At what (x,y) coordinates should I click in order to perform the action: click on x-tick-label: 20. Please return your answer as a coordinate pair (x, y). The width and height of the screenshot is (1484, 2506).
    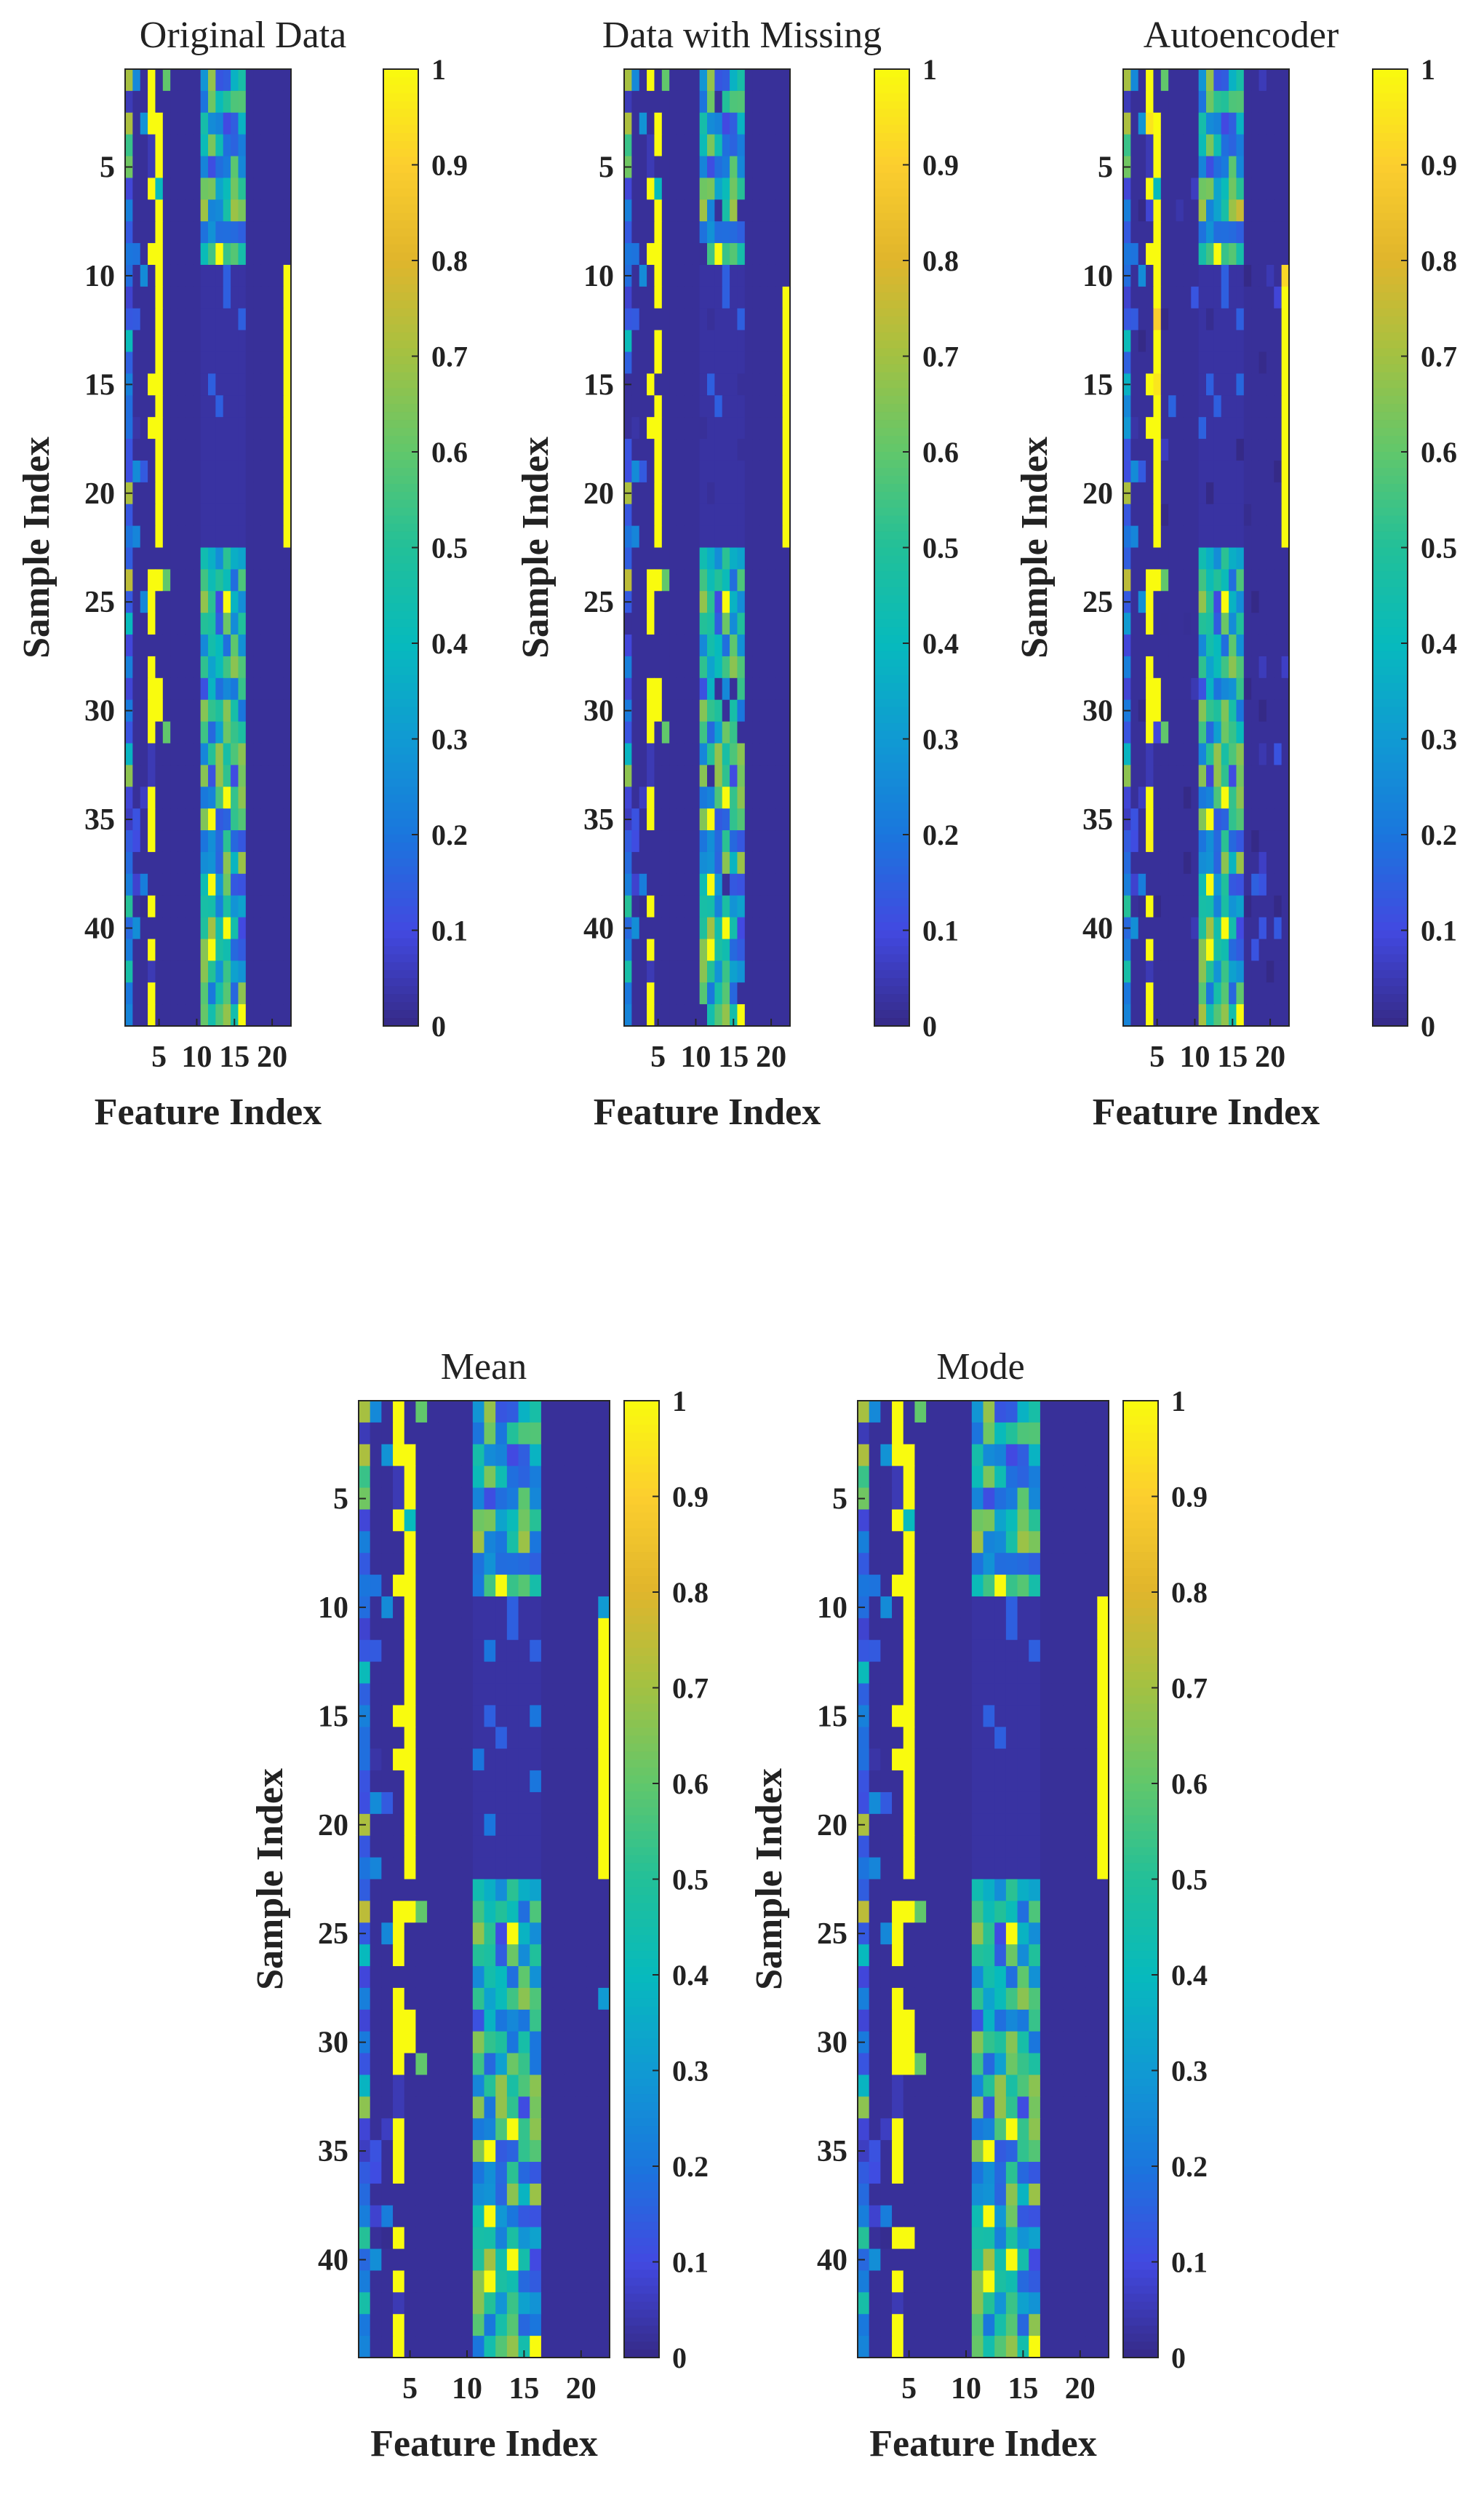
    Looking at the image, I should click on (1270, 1057).